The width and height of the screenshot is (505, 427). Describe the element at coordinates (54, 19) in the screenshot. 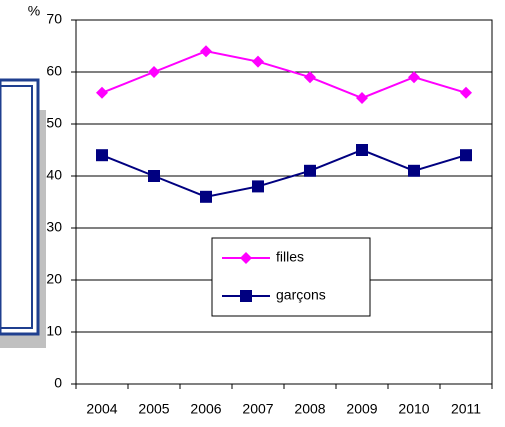

I see `y-tick-label: 70` at that location.